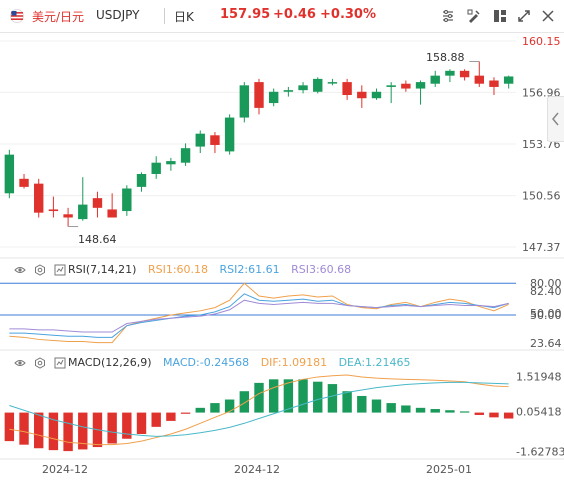 Image resolution: width=564 pixels, height=481 pixels. I want to click on rsi-name: RSI(7,14,21), so click(102, 269).